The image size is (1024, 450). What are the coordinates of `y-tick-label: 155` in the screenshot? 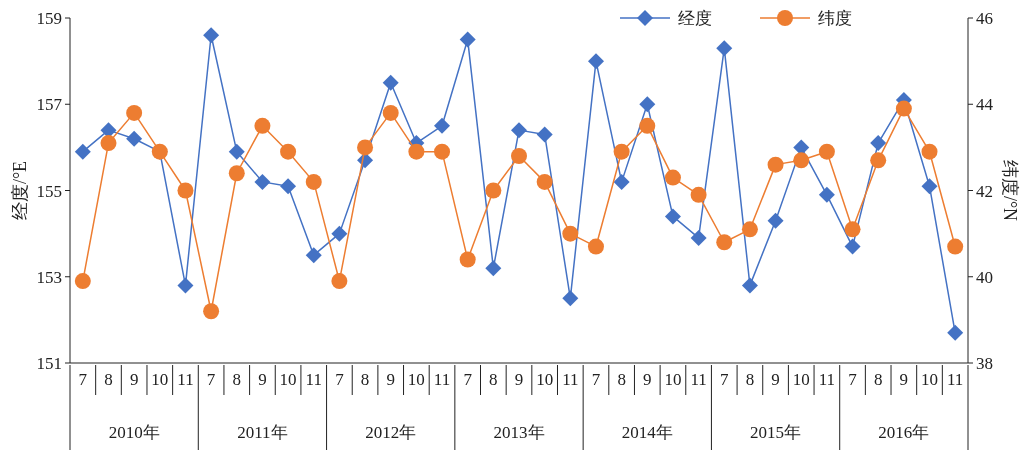 It's located at (49, 191).